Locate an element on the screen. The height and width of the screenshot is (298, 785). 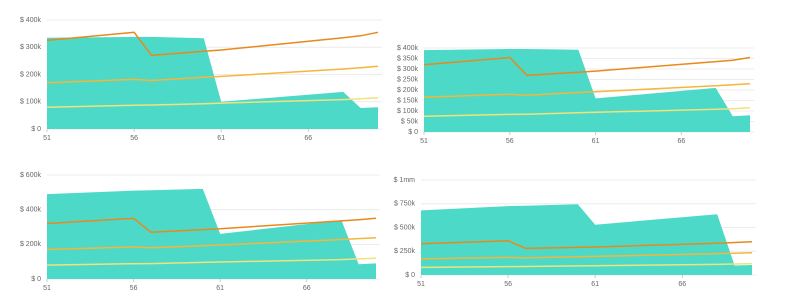
y-tick-label: $ 750k is located at coordinates (405, 204).